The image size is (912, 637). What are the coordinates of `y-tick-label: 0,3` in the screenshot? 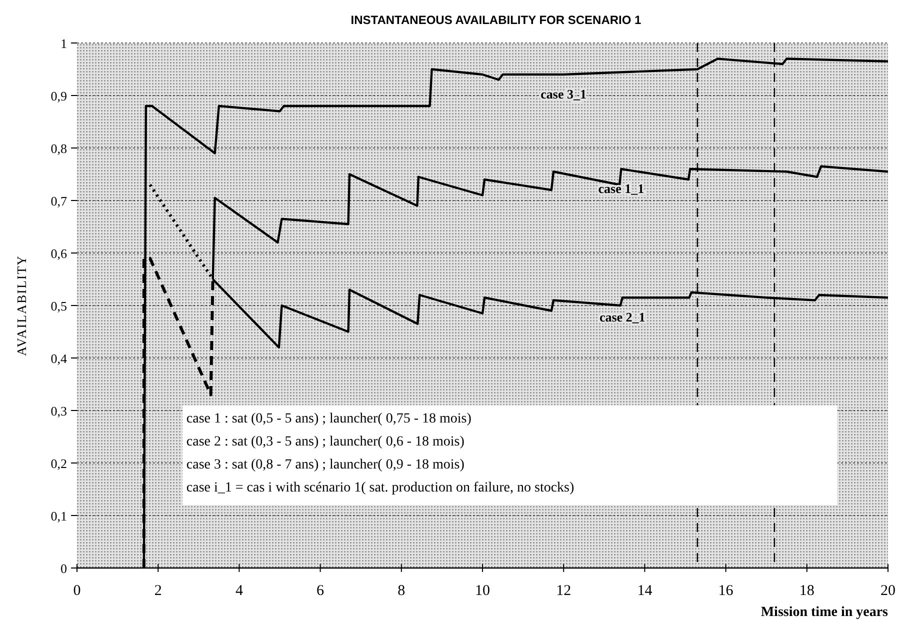 It's located at (58, 411).